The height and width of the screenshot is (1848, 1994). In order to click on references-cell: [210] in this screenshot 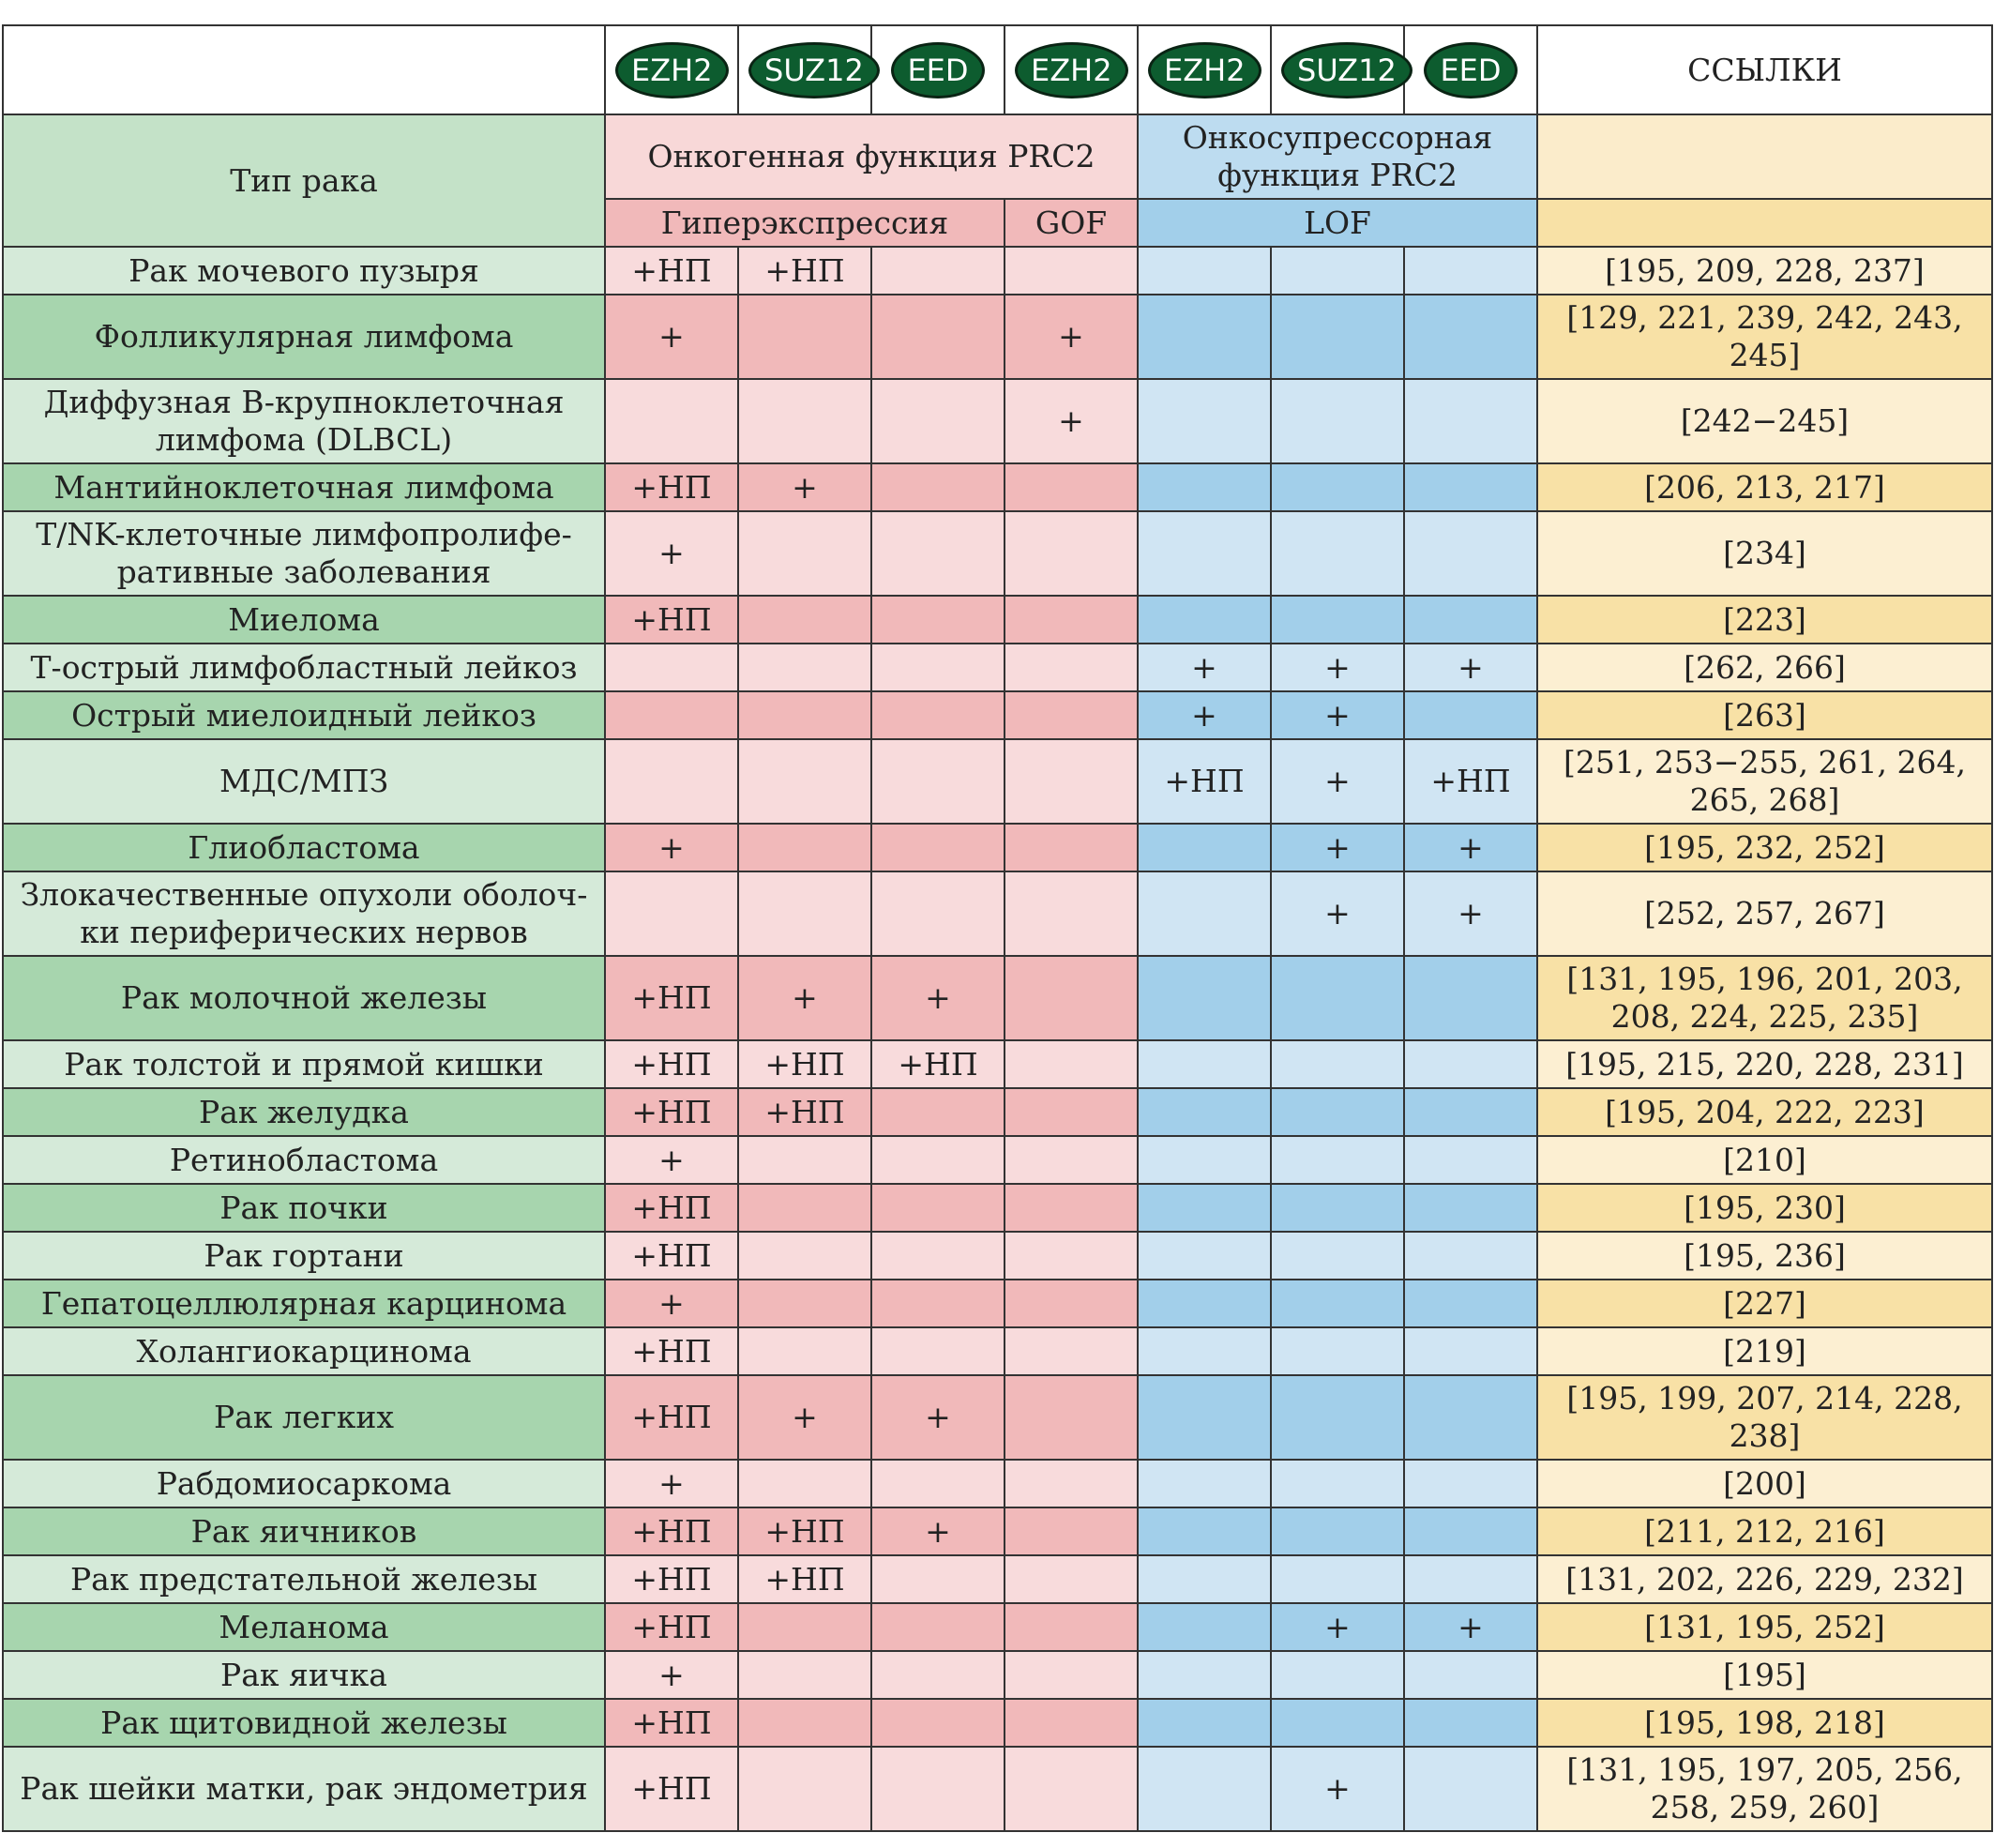, I will do `click(1764, 1160)`.